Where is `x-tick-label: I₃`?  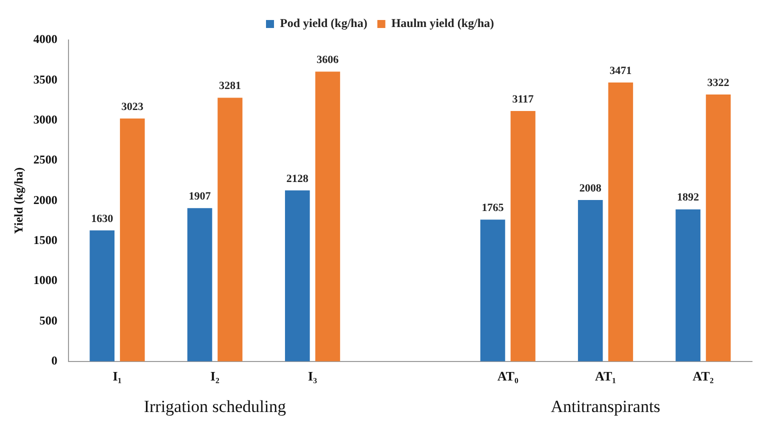 x-tick-label: I₃ is located at coordinates (313, 376).